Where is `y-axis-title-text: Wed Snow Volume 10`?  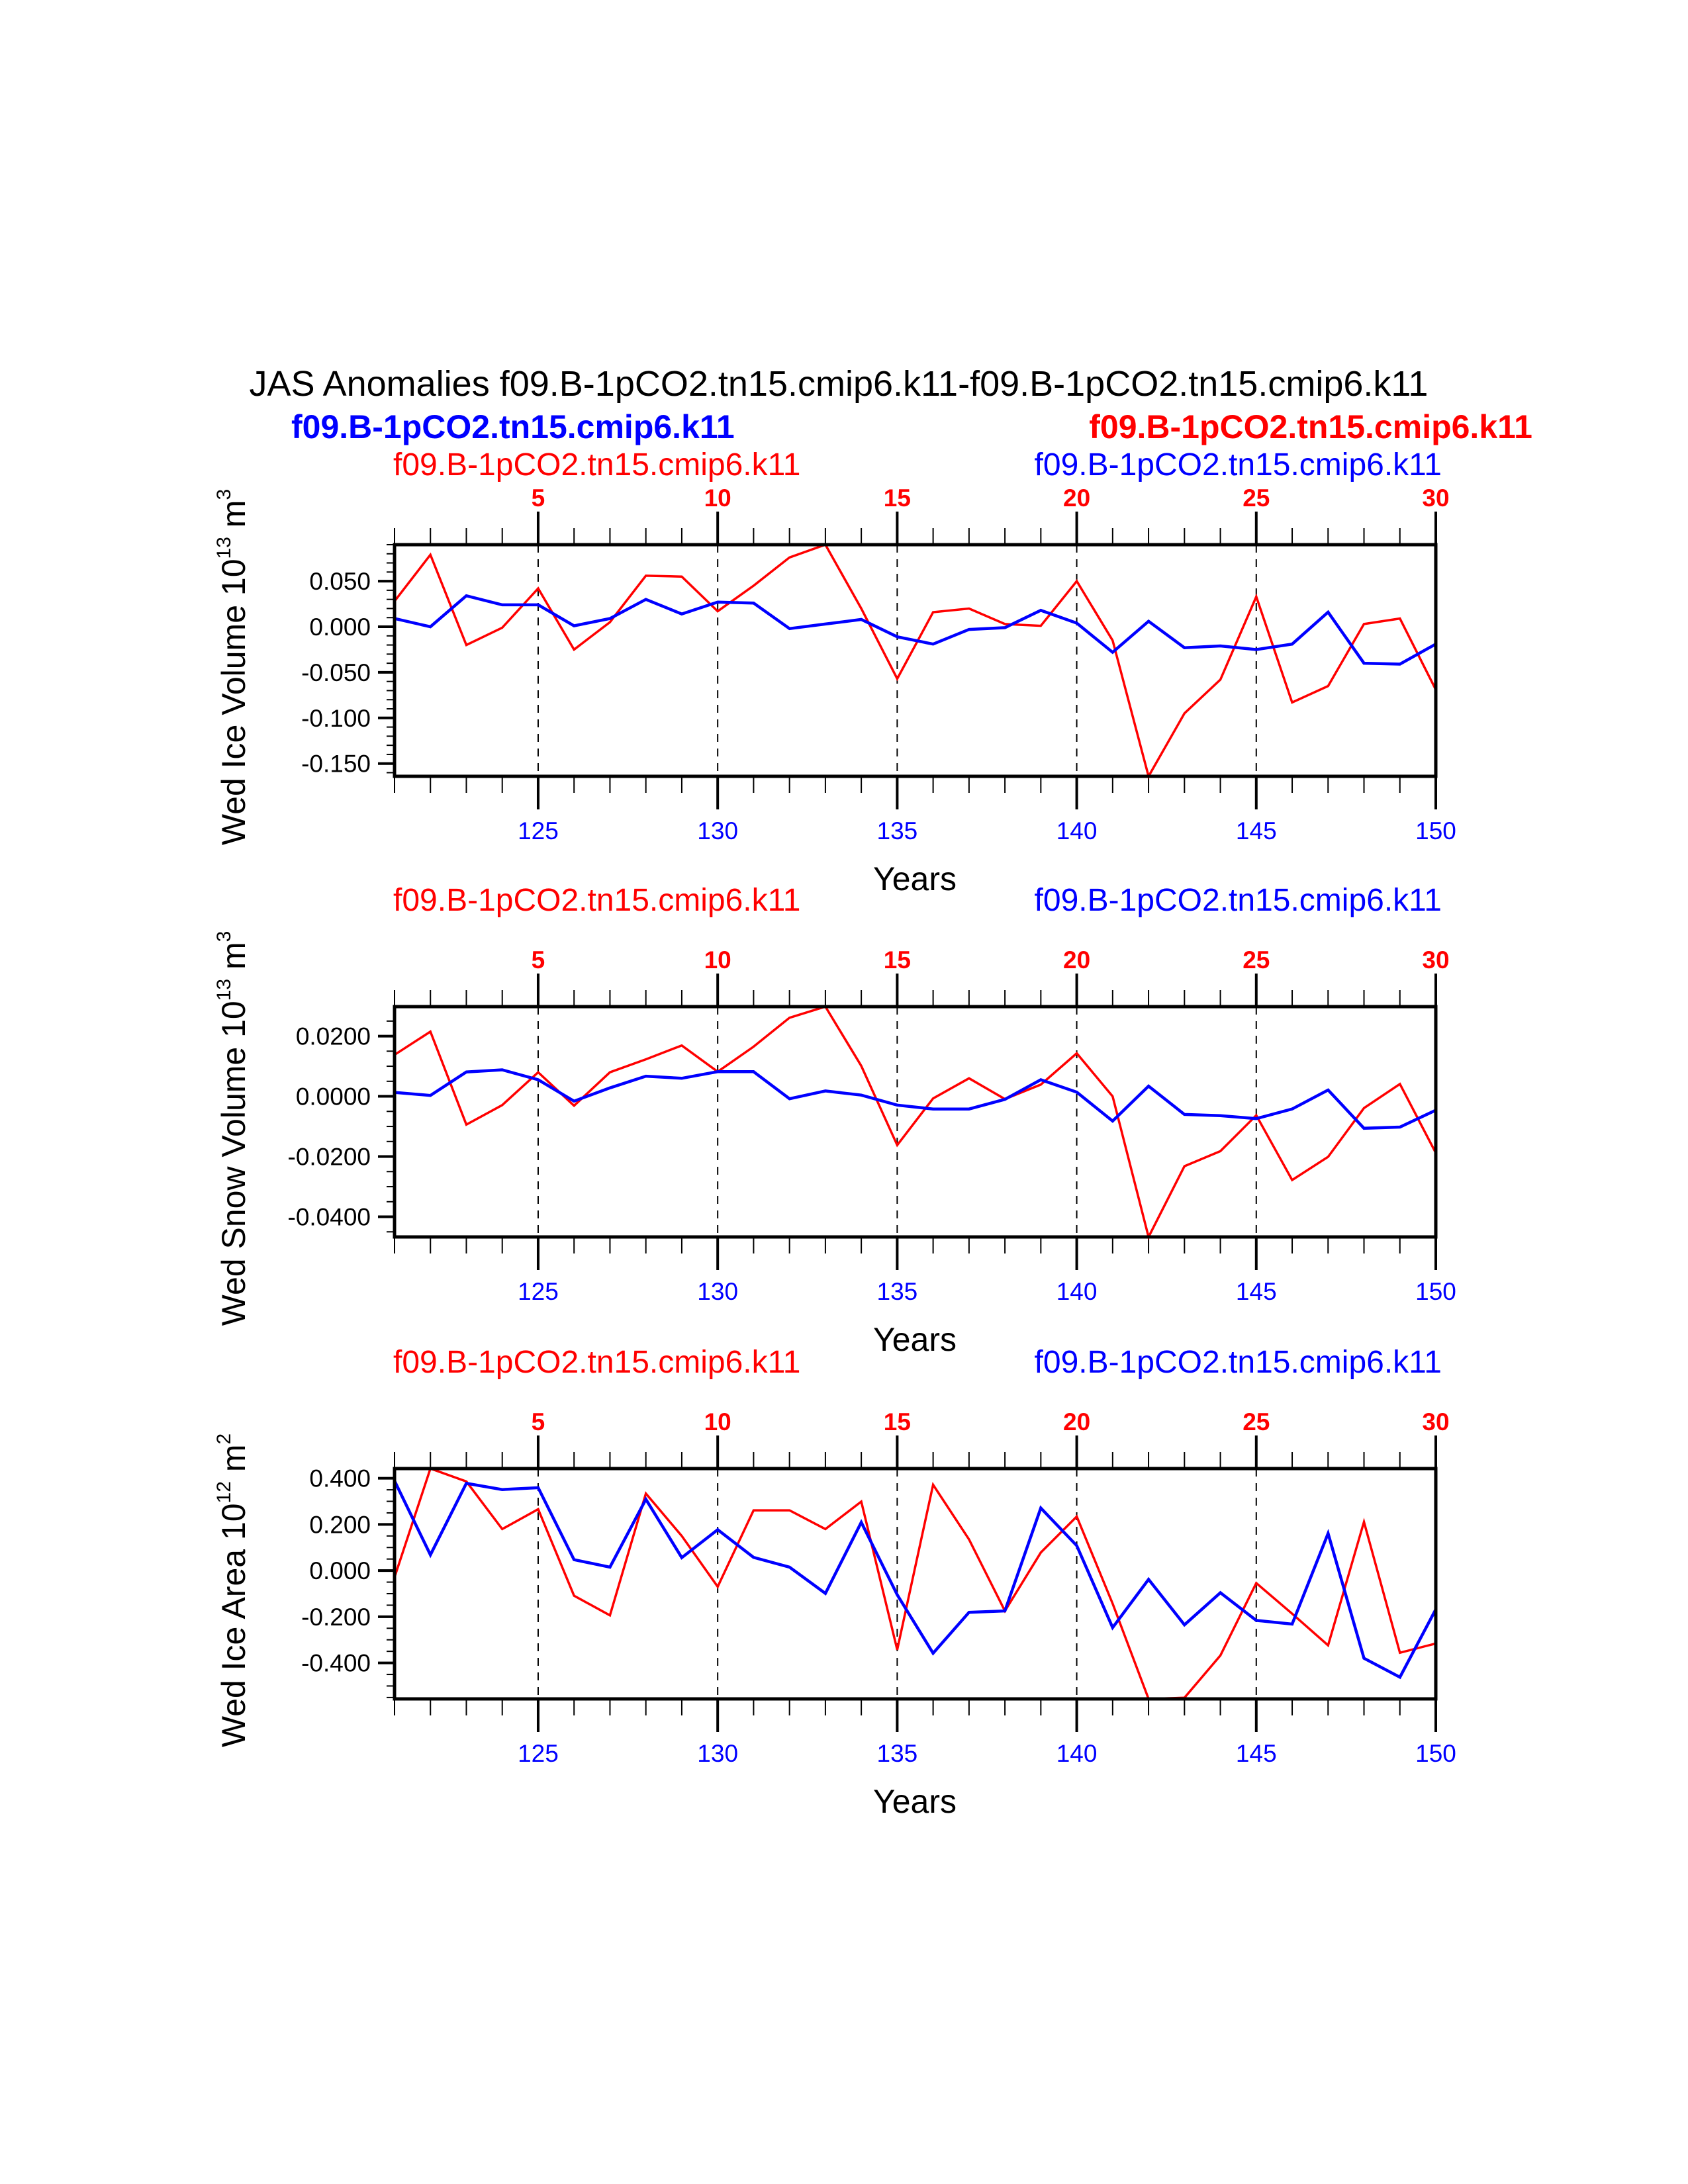 y-axis-title-text: Wed Snow Volume 10 is located at coordinates (233, 1163).